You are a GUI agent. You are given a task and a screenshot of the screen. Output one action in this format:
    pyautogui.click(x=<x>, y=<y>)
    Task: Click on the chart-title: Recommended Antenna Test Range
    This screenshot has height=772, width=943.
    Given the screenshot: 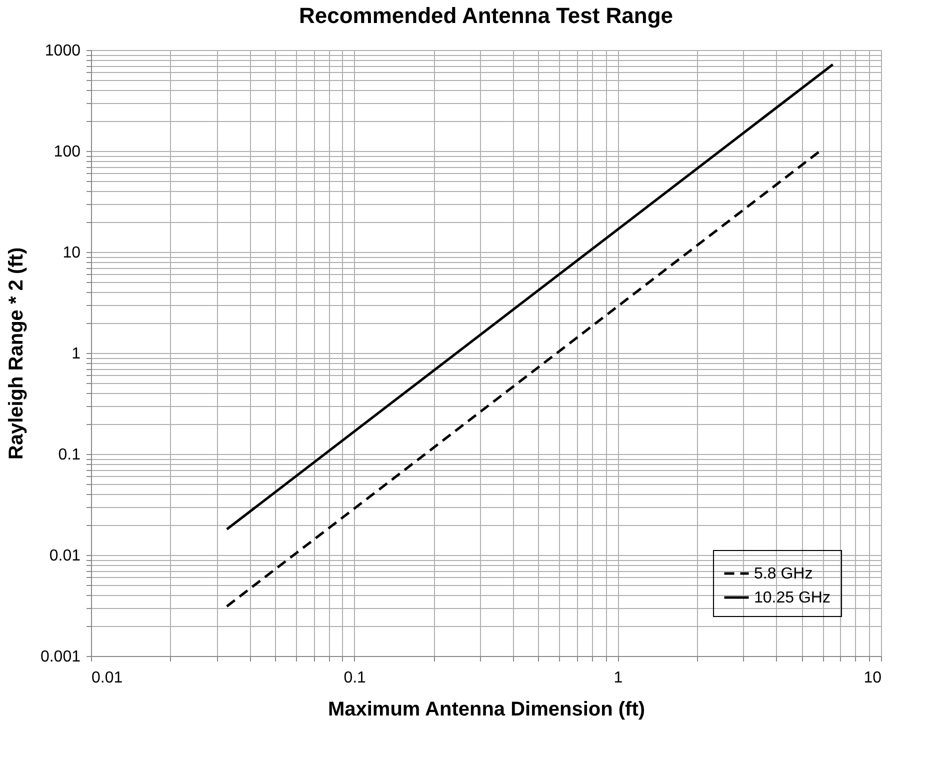 What is the action you would take?
    pyautogui.click(x=486, y=15)
    